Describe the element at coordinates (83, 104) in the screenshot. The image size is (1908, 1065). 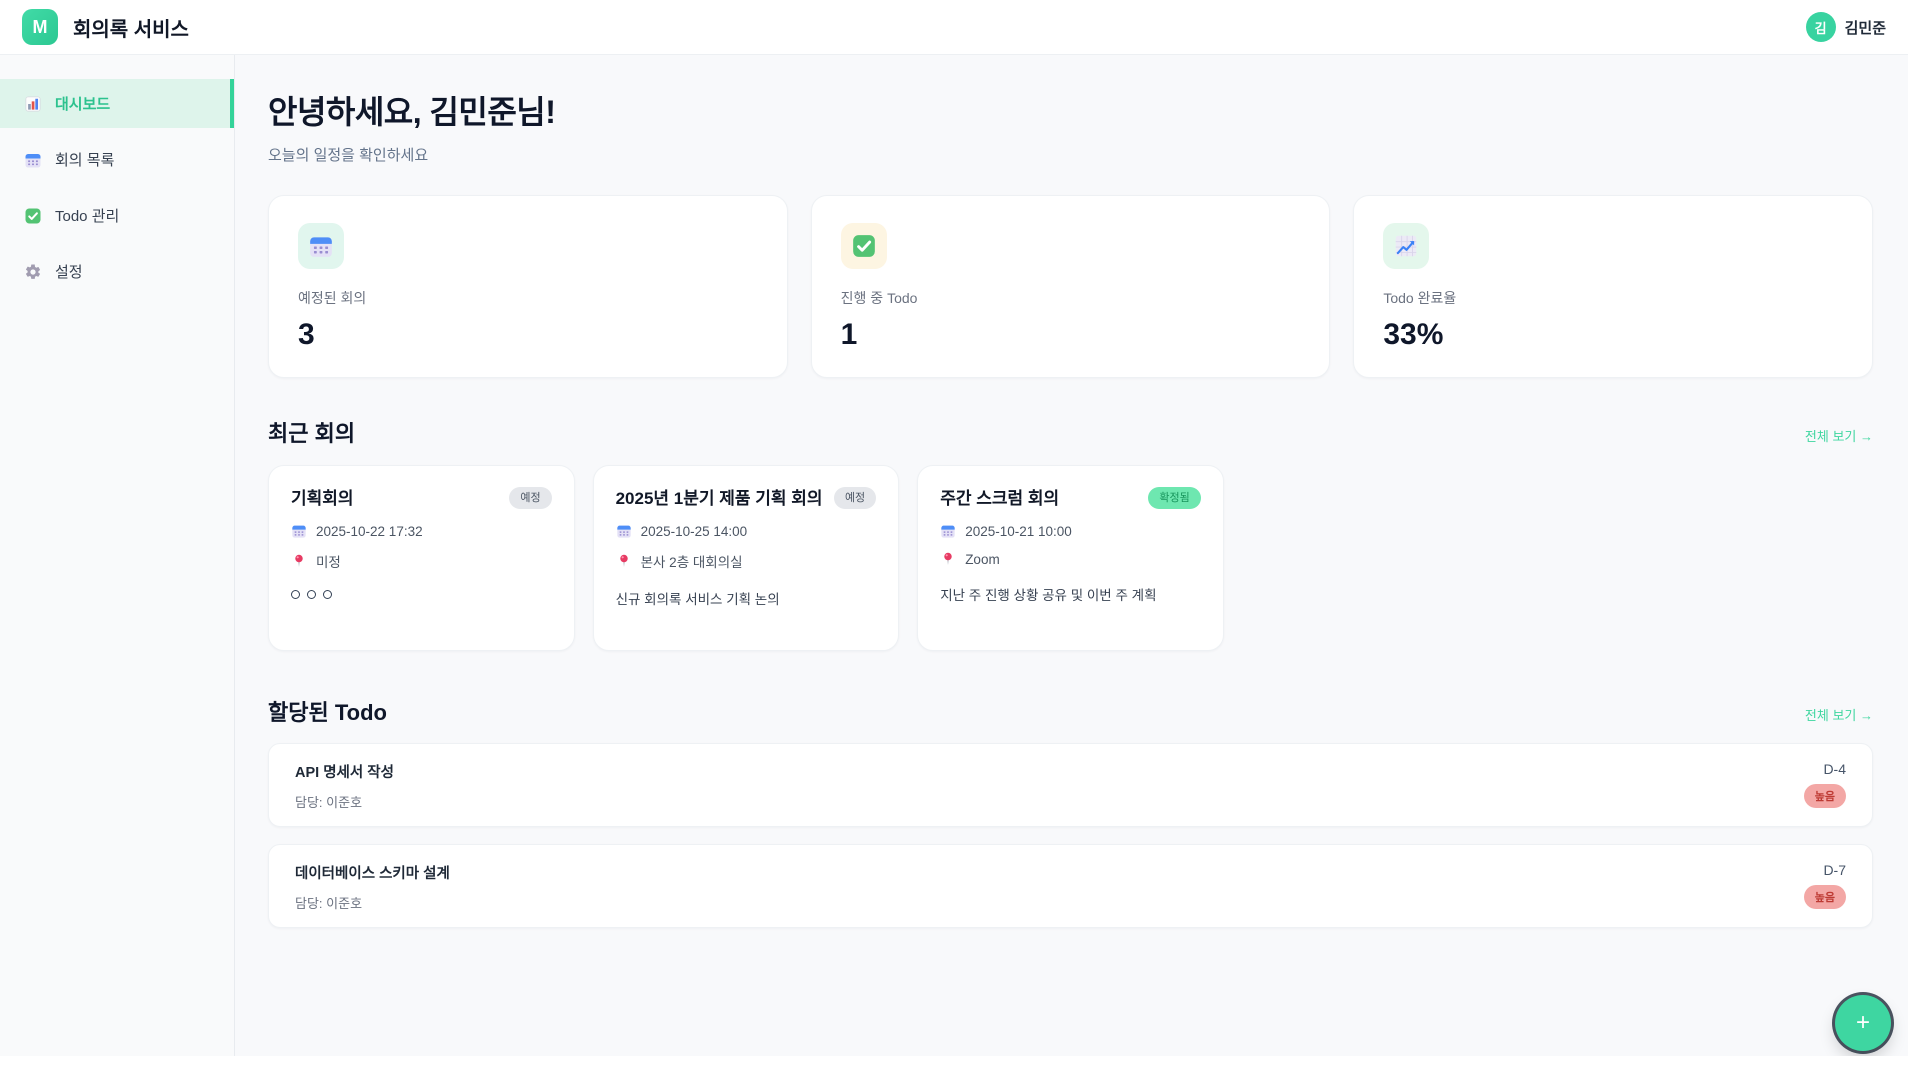
I see `sidebar-item-label: 대시보드` at that location.